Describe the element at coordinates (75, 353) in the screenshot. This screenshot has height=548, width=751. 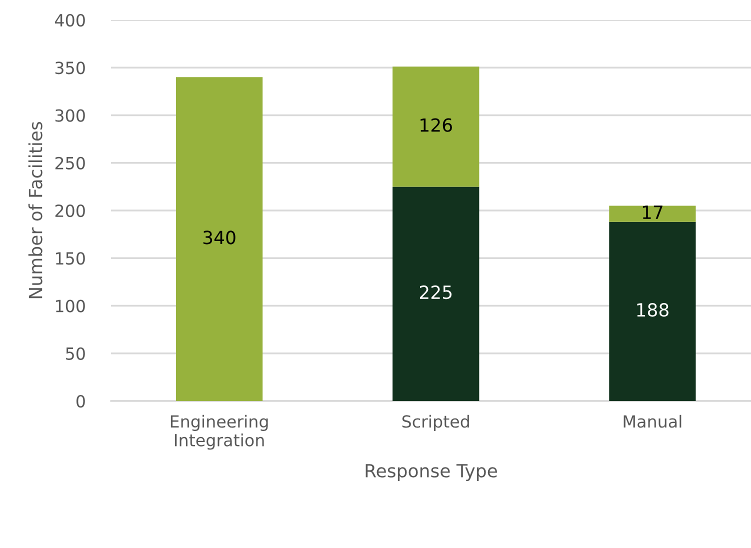
I see `y-tick-label: 50` at that location.